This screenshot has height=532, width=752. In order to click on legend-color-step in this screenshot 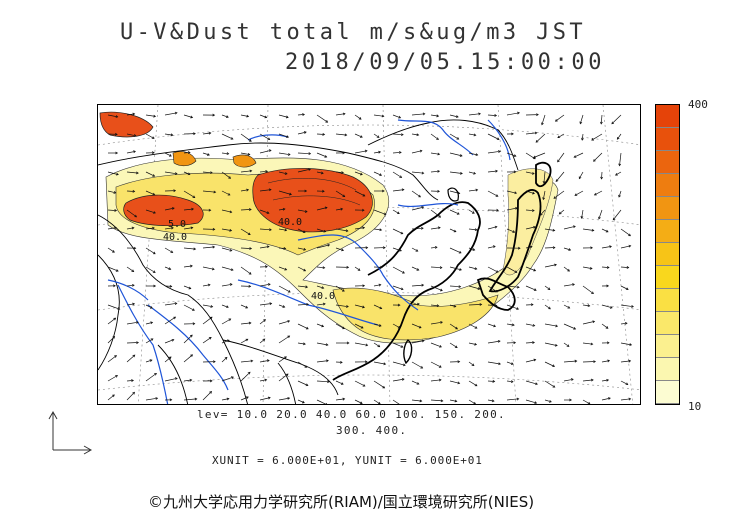, I will do `click(667, 254)`.